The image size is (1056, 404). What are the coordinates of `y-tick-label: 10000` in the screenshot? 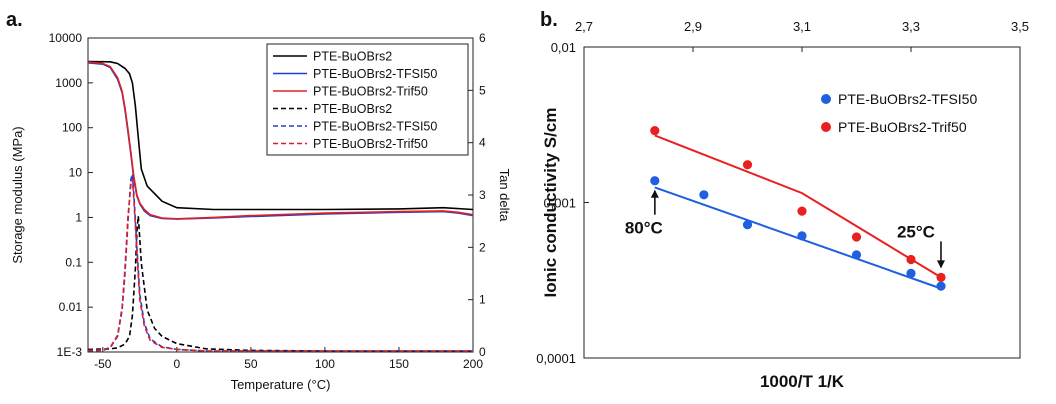 It's located at (66, 38).